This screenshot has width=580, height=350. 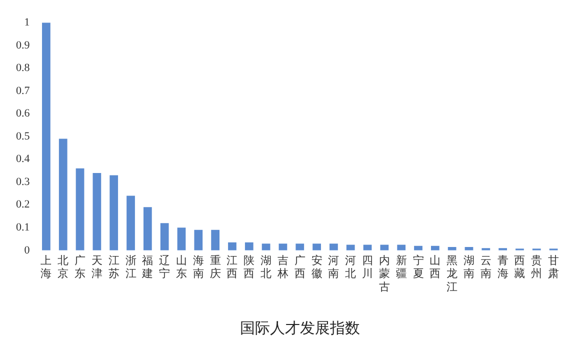 What do you see at coordinates (334, 267) in the screenshot?
I see `x-tick-label: 河南` at bounding box center [334, 267].